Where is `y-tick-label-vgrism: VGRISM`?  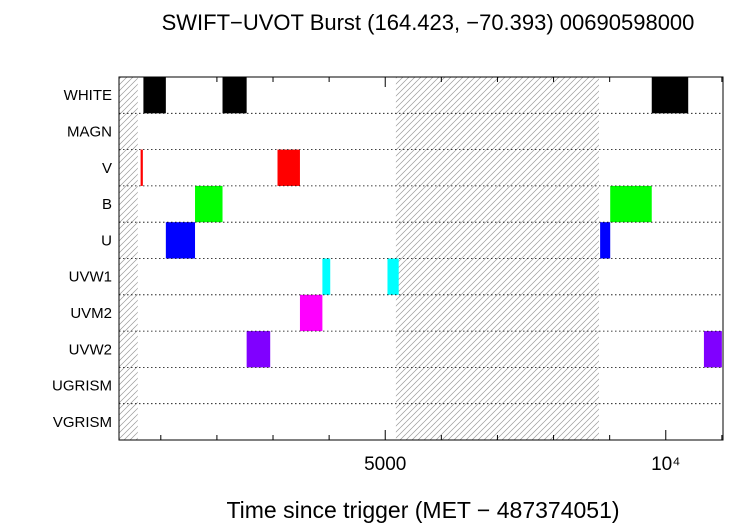 y-tick-label-vgrism: VGRISM is located at coordinates (82, 422).